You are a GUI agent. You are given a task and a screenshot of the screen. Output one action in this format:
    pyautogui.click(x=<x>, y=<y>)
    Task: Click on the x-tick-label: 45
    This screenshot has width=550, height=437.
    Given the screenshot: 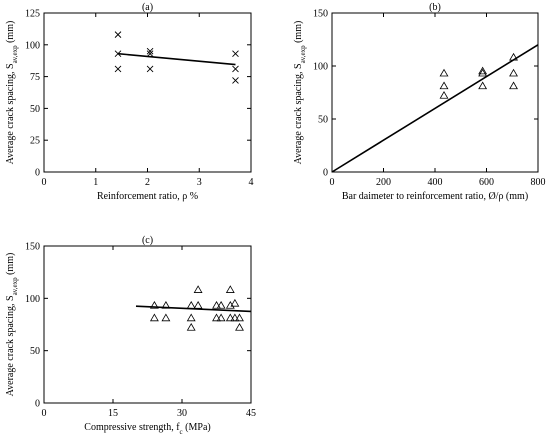 What is the action you would take?
    pyautogui.click(x=251, y=413)
    